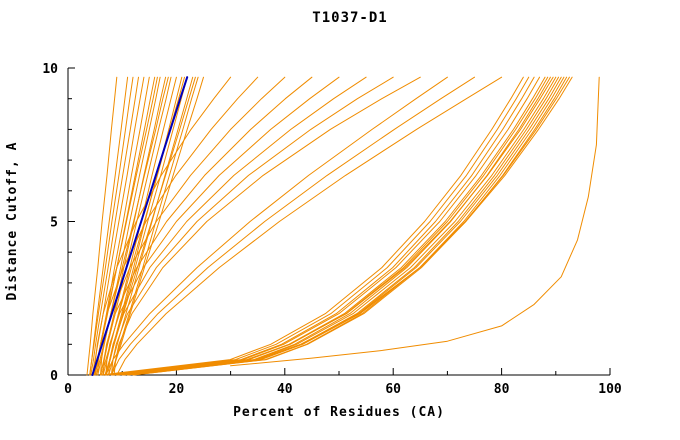  What do you see at coordinates (339, 412) in the screenshot?
I see `x-axis-label: Percent of Residues (CA)` at bounding box center [339, 412].